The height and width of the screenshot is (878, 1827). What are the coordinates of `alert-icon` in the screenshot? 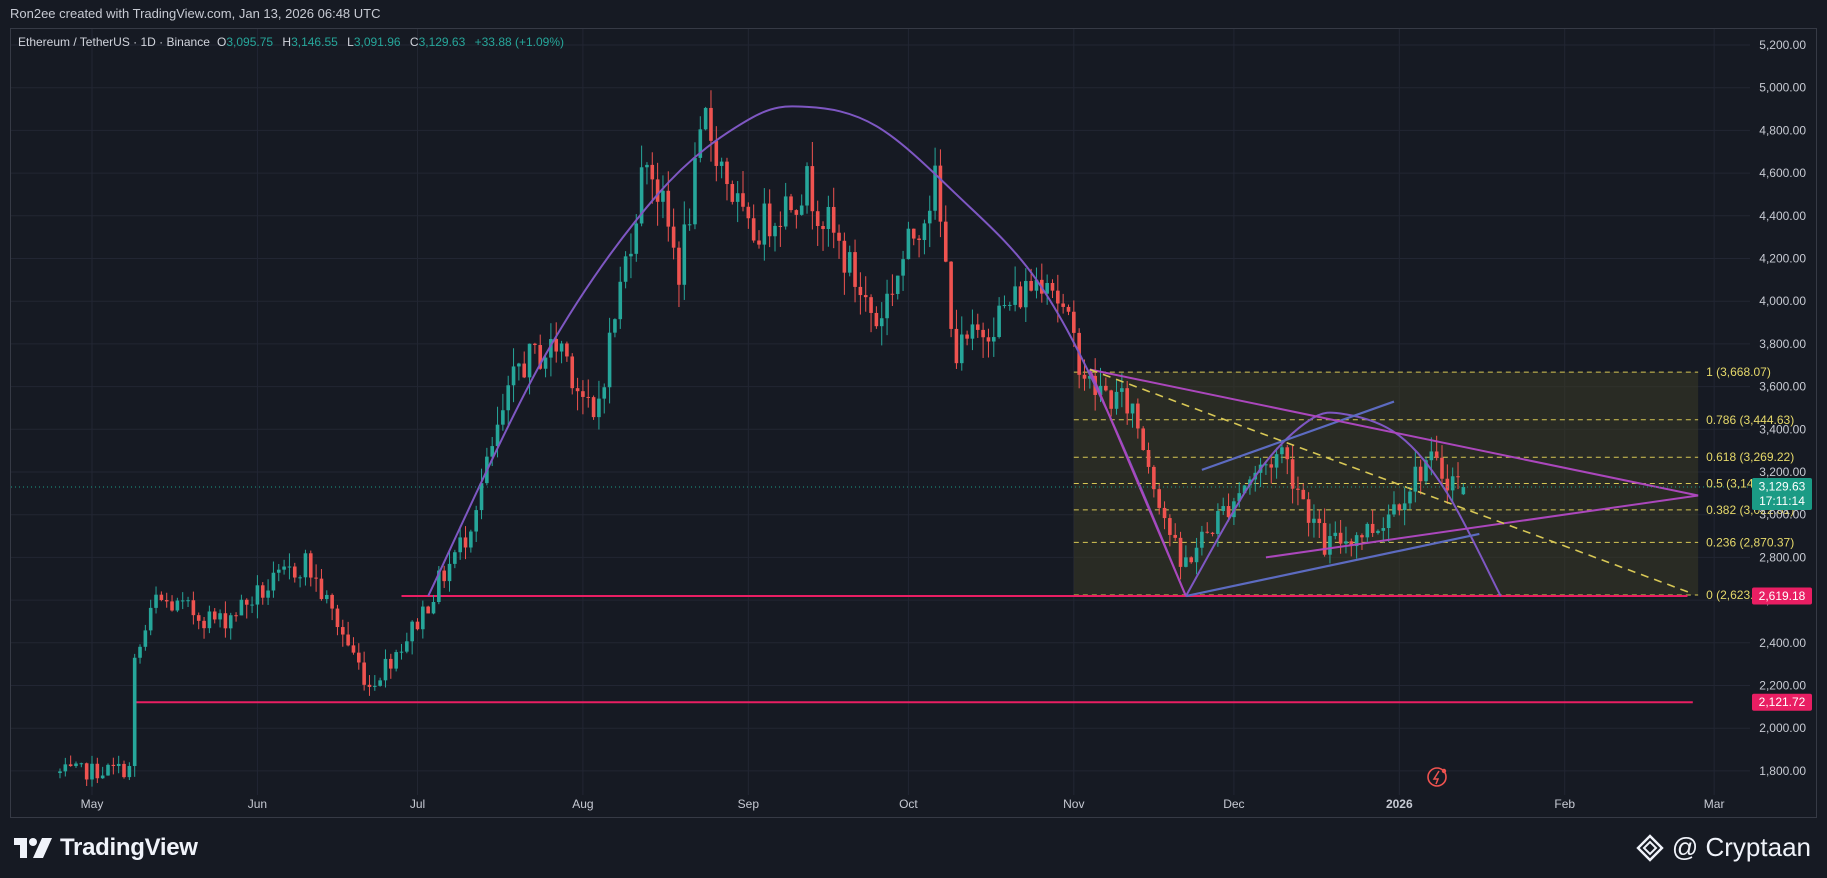 It's located at (1437, 777).